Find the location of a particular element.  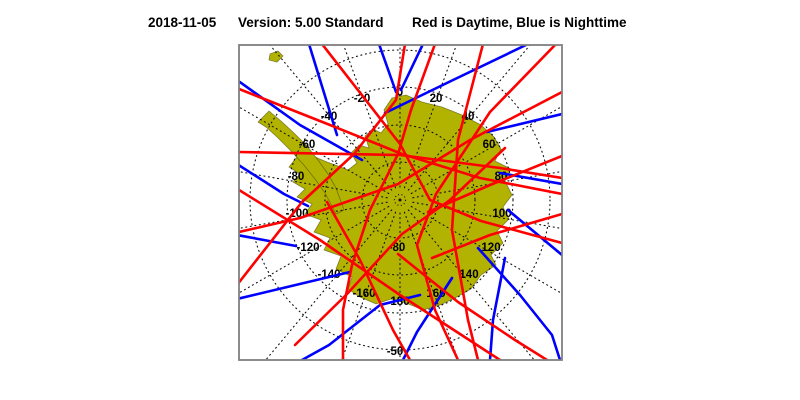

latitude-circle is located at coordinates (400, 200).